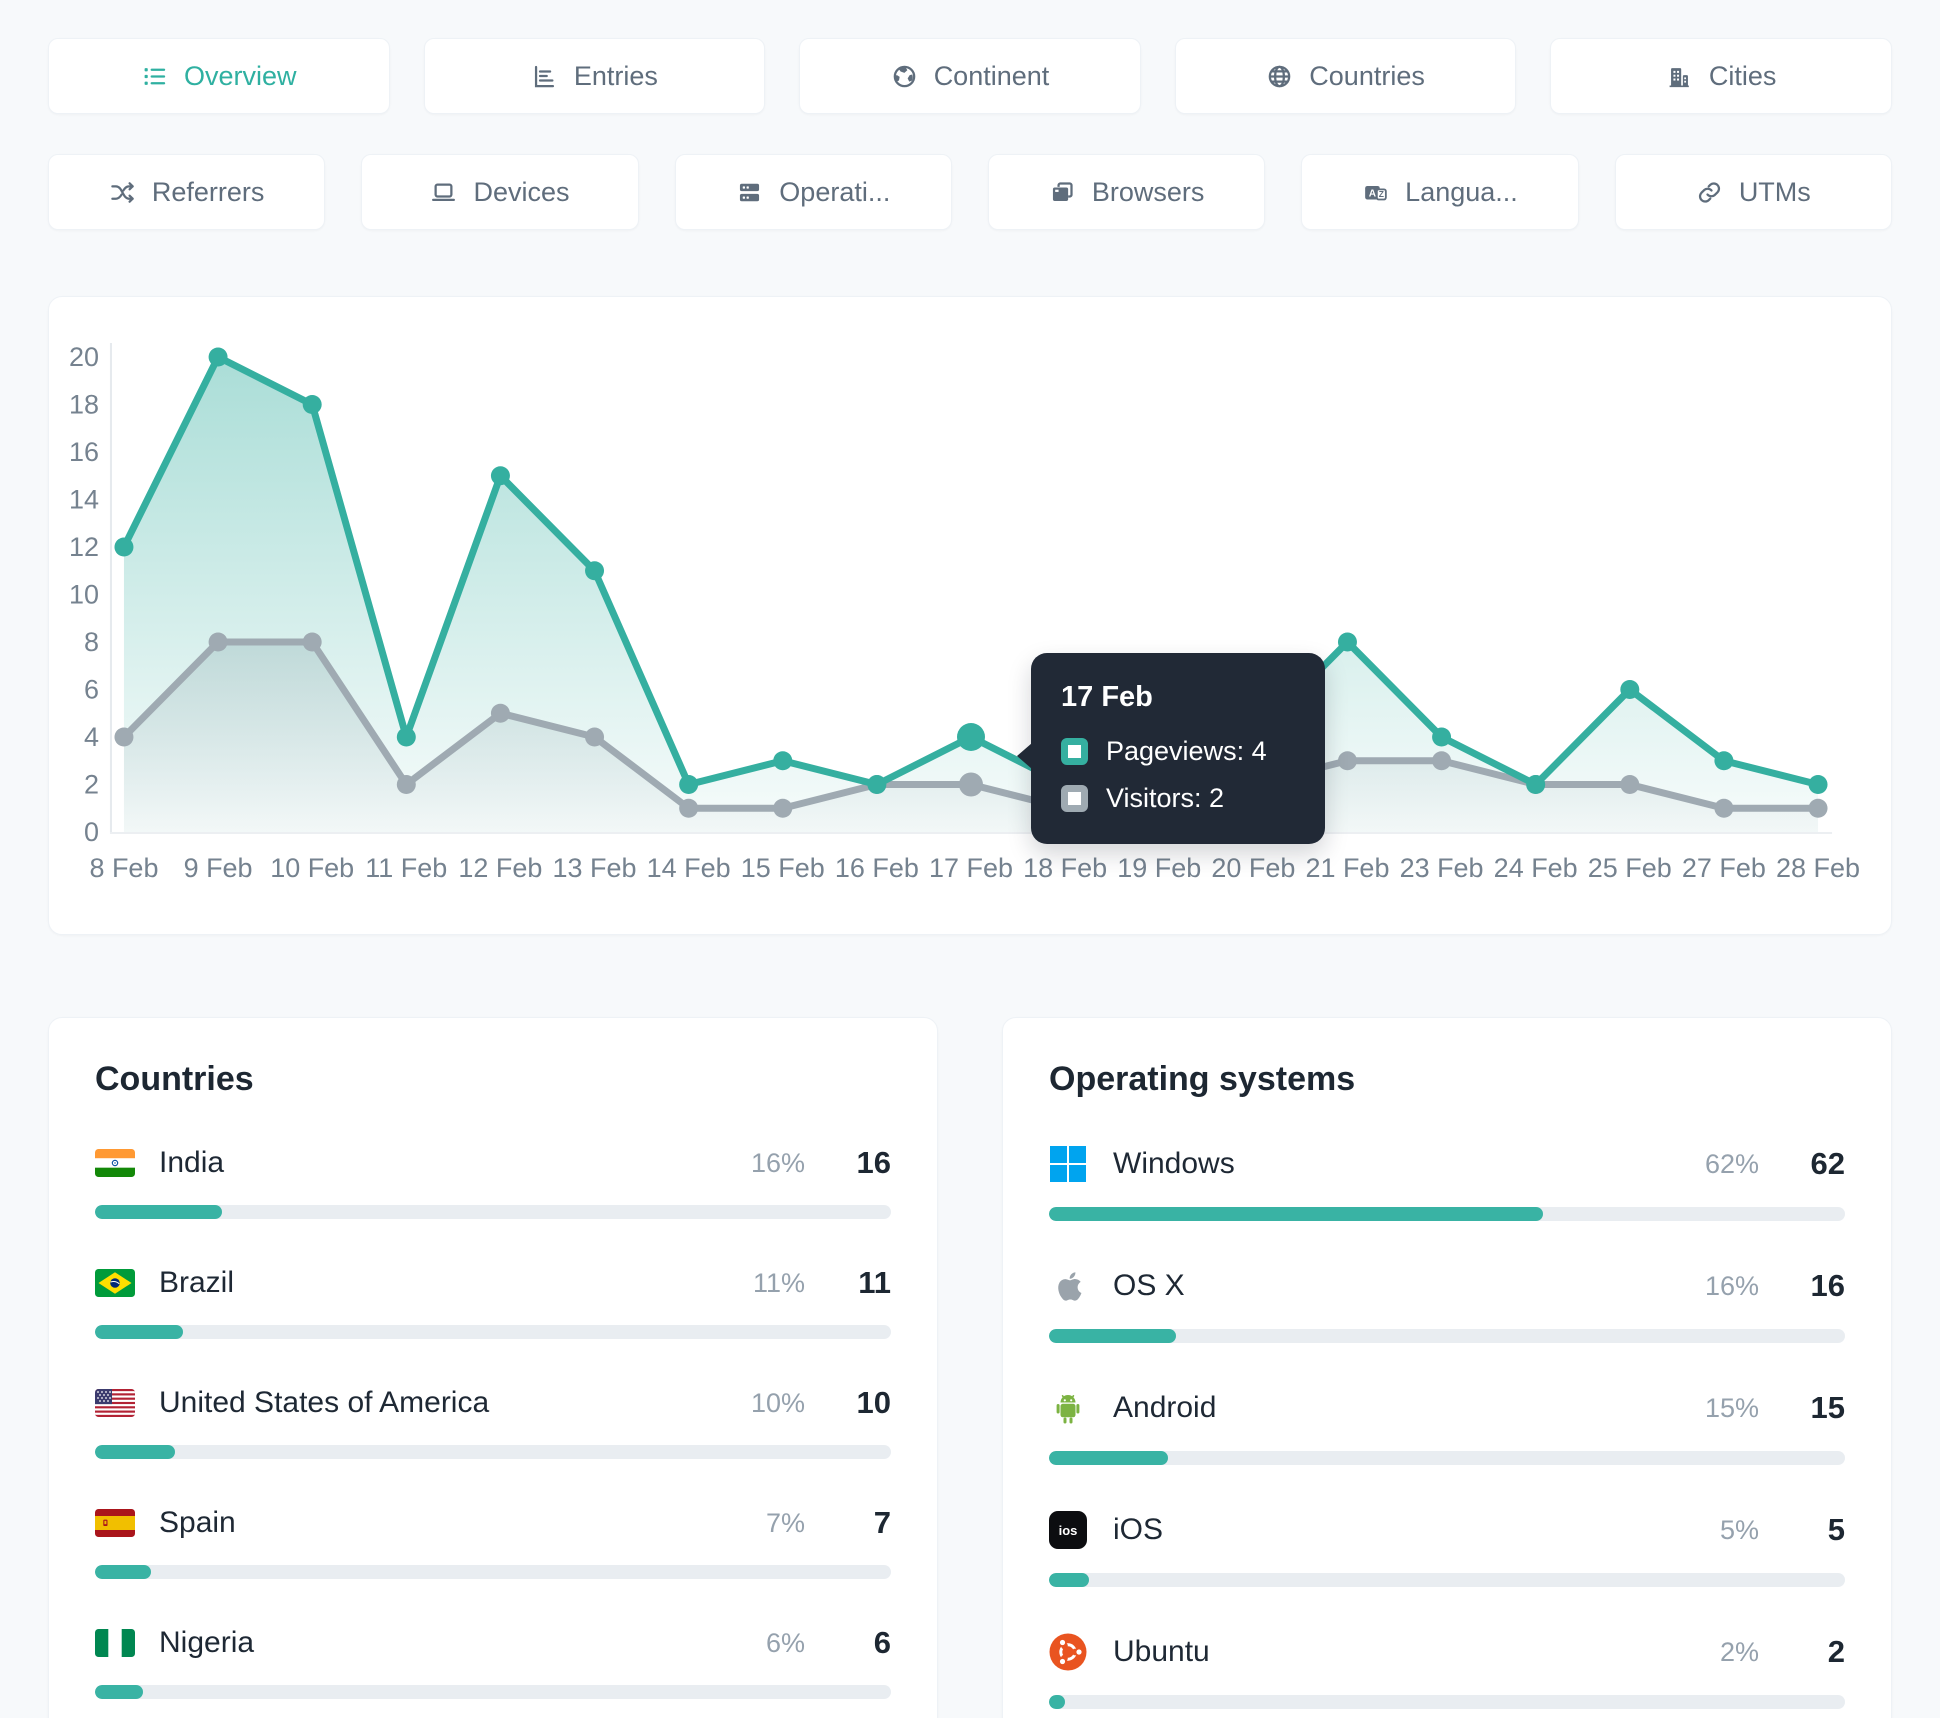 Image resolution: width=1940 pixels, height=1718 pixels. I want to click on tab-label: Entries, so click(615, 75).